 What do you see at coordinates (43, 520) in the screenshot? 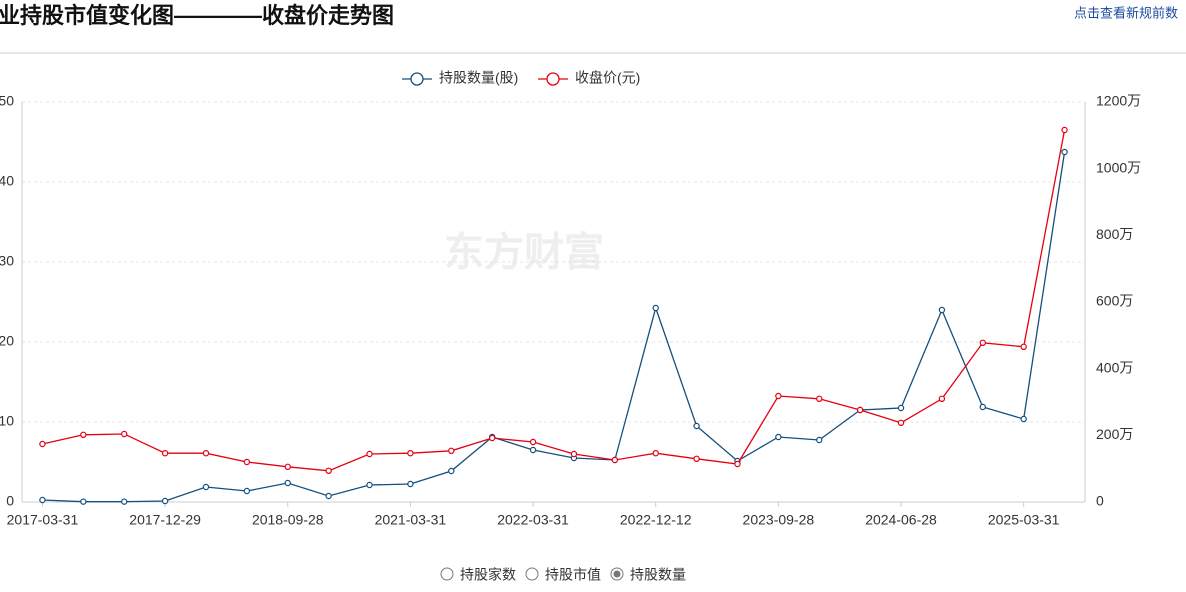
I see `x-tick-label: 2017-03-31` at bounding box center [43, 520].